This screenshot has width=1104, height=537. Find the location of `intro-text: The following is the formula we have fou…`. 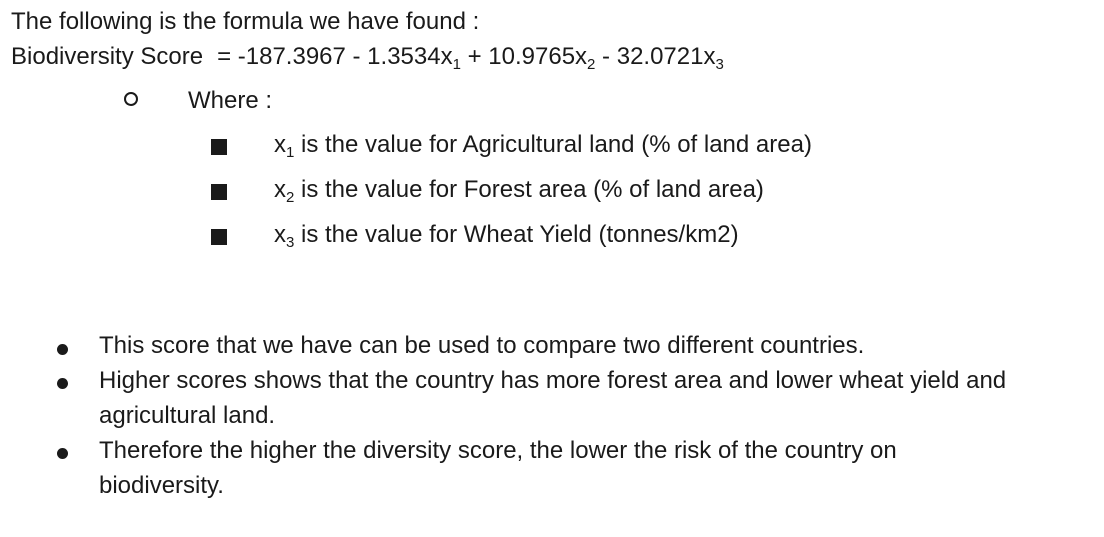

intro-text: The following is the formula we have fou… is located at coordinates (245, 21).